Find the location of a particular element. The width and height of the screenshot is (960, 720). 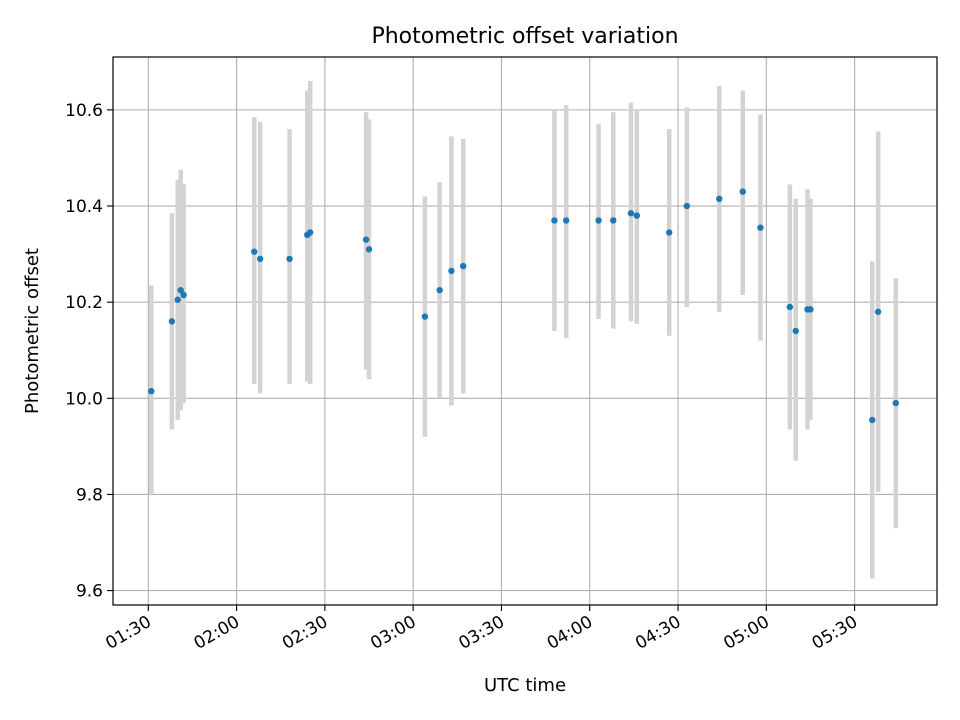

y-tick-label: 10.2 is located at coordinates (84, 303).